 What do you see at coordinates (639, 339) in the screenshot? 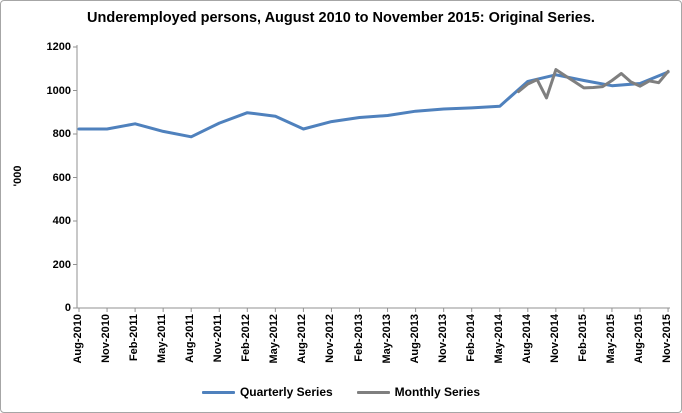
I see `x-tick-label: Aug-2015` at bounding box center [639, 339].